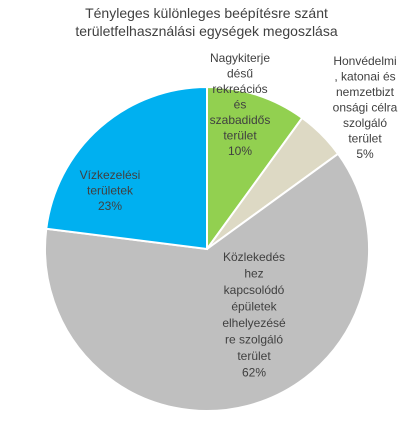  What do you see at coordinates (240, 151) in the screenshot?
I see `slice-label-1-line-7: 10%` at bounding box center [240, 151].